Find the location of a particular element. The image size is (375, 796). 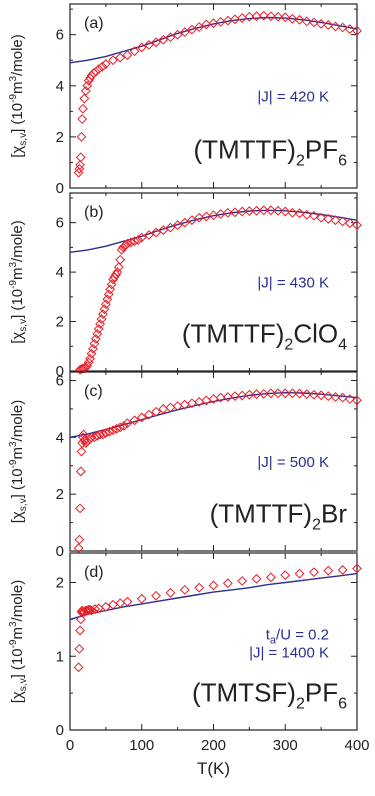

panel-label: (a) is located at coordinates (94, 23).